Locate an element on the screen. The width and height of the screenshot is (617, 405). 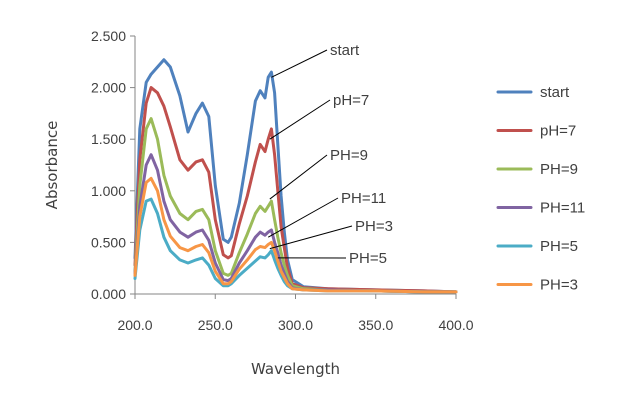
annotation-label-ph-9: PH=9 is located at coordinates (349, 155).